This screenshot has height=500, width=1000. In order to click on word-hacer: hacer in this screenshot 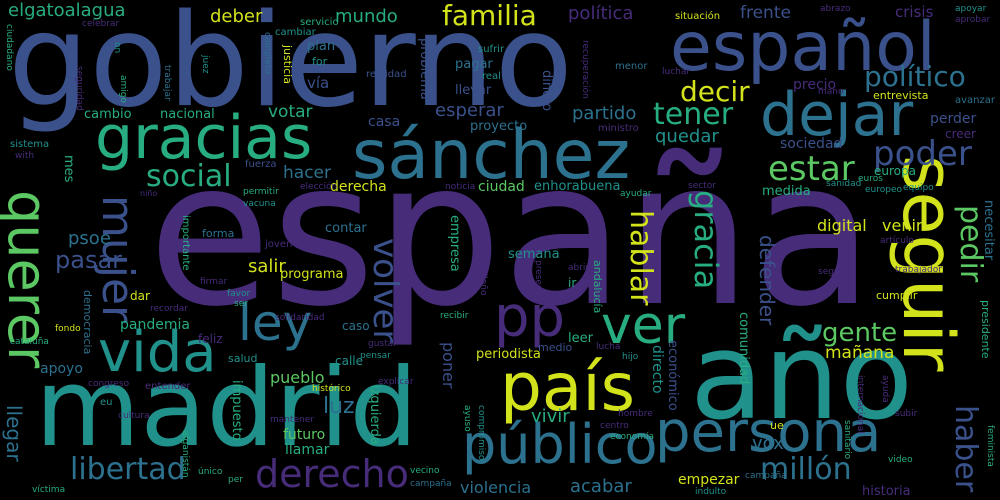, I will do `click(307, 173)`.